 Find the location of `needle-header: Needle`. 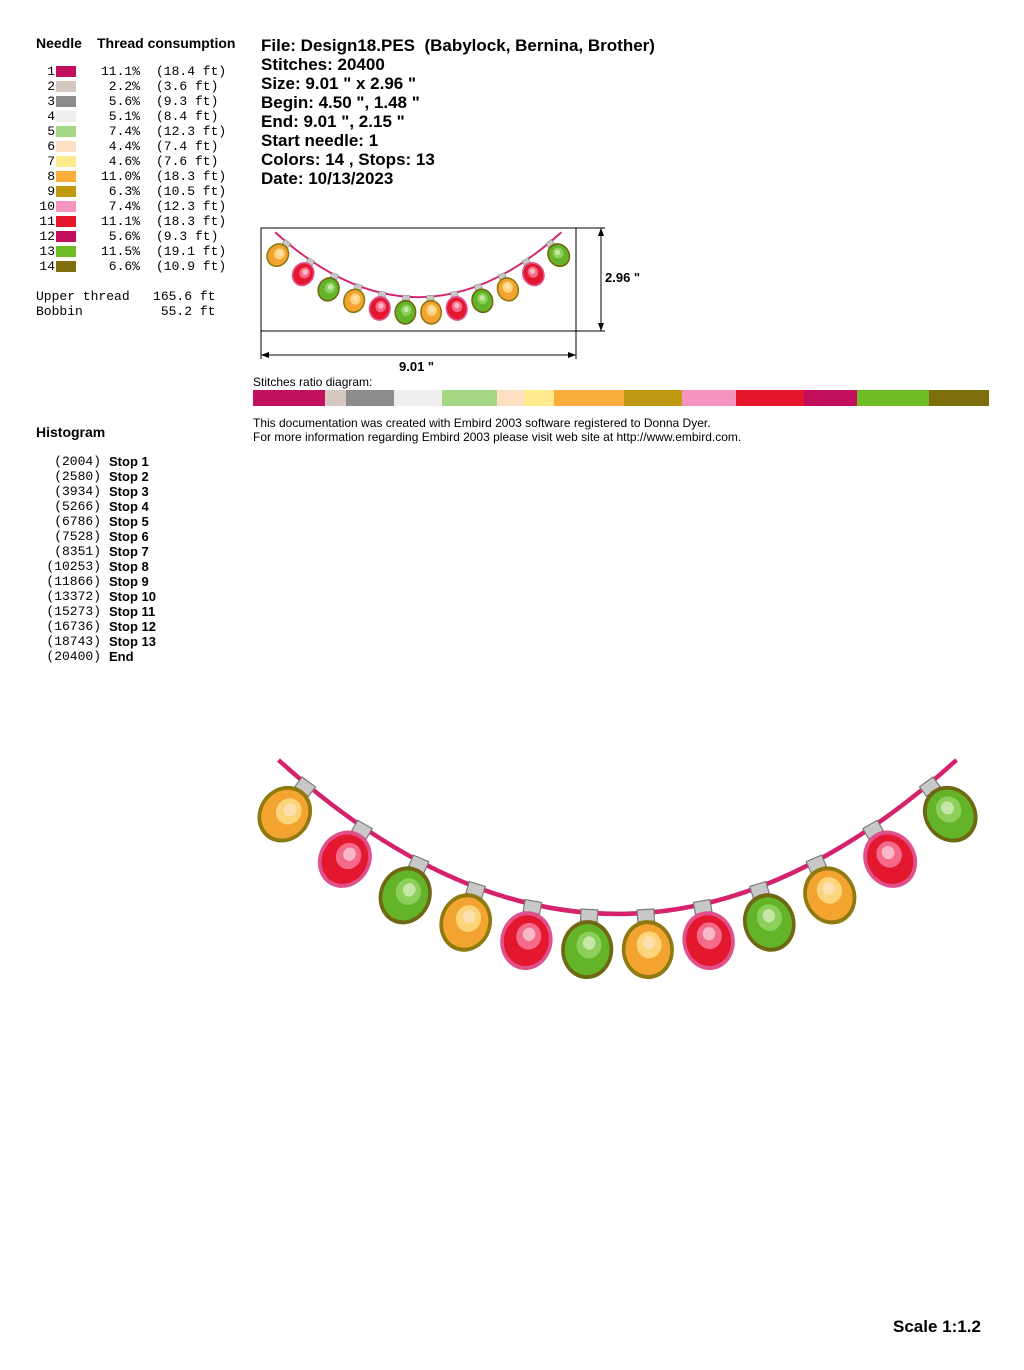

needle-header: Needle is located at coordinates (59, 43).